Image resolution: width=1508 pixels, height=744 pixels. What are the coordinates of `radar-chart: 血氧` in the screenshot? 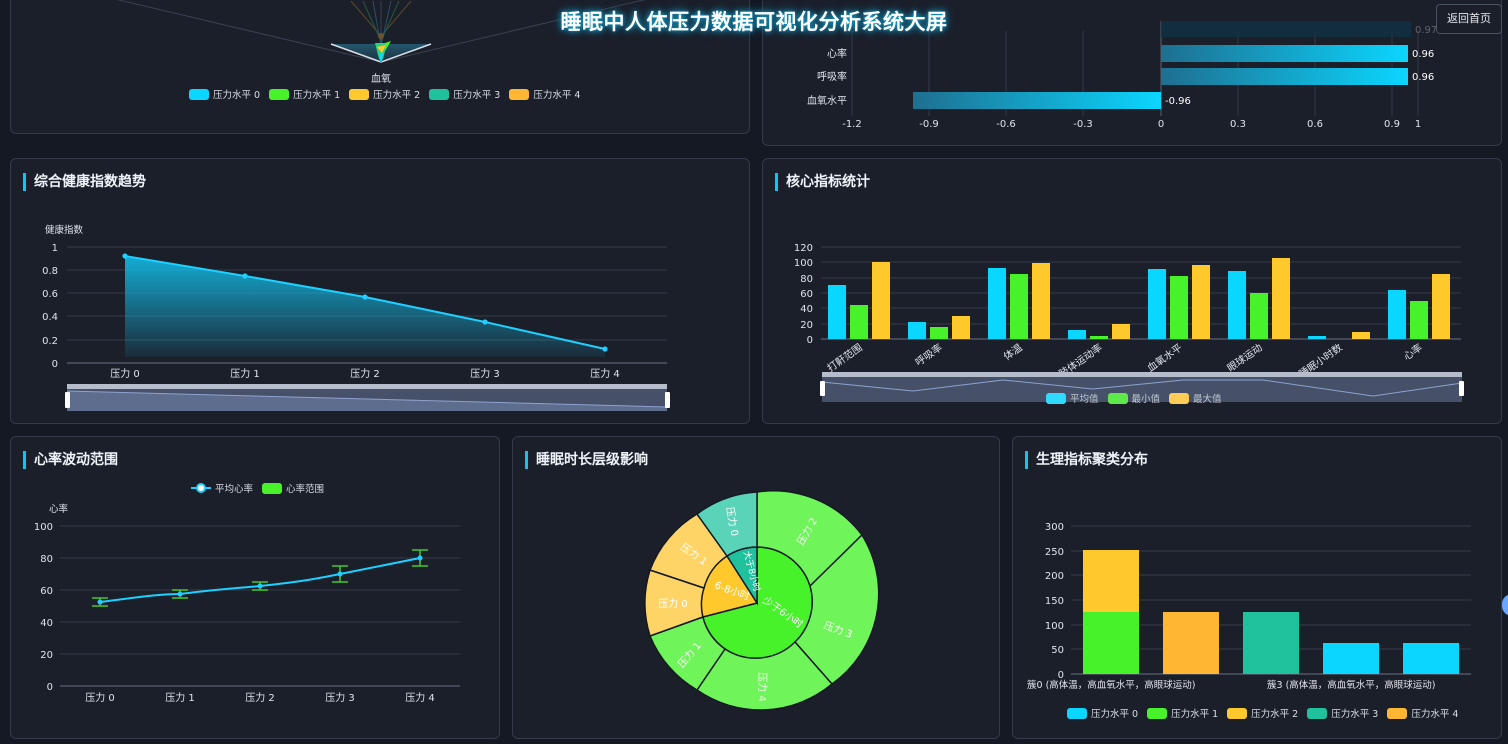 It's located at (381, 42).